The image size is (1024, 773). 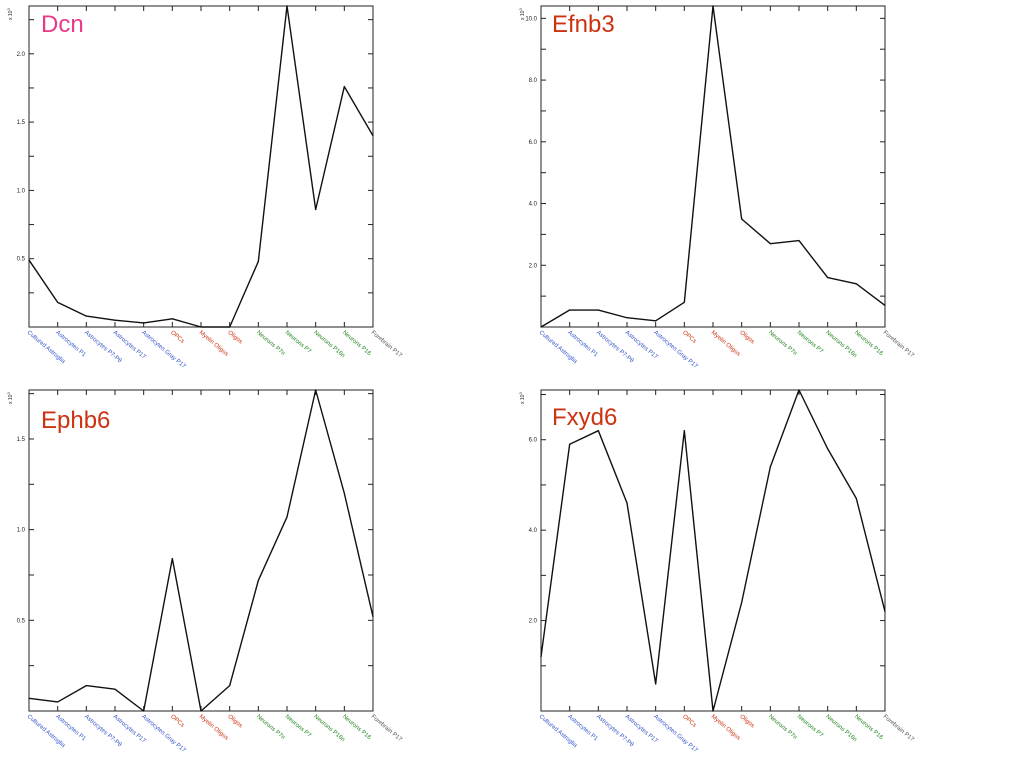 I want to click on plot-frame, so click(x=201, y=166).